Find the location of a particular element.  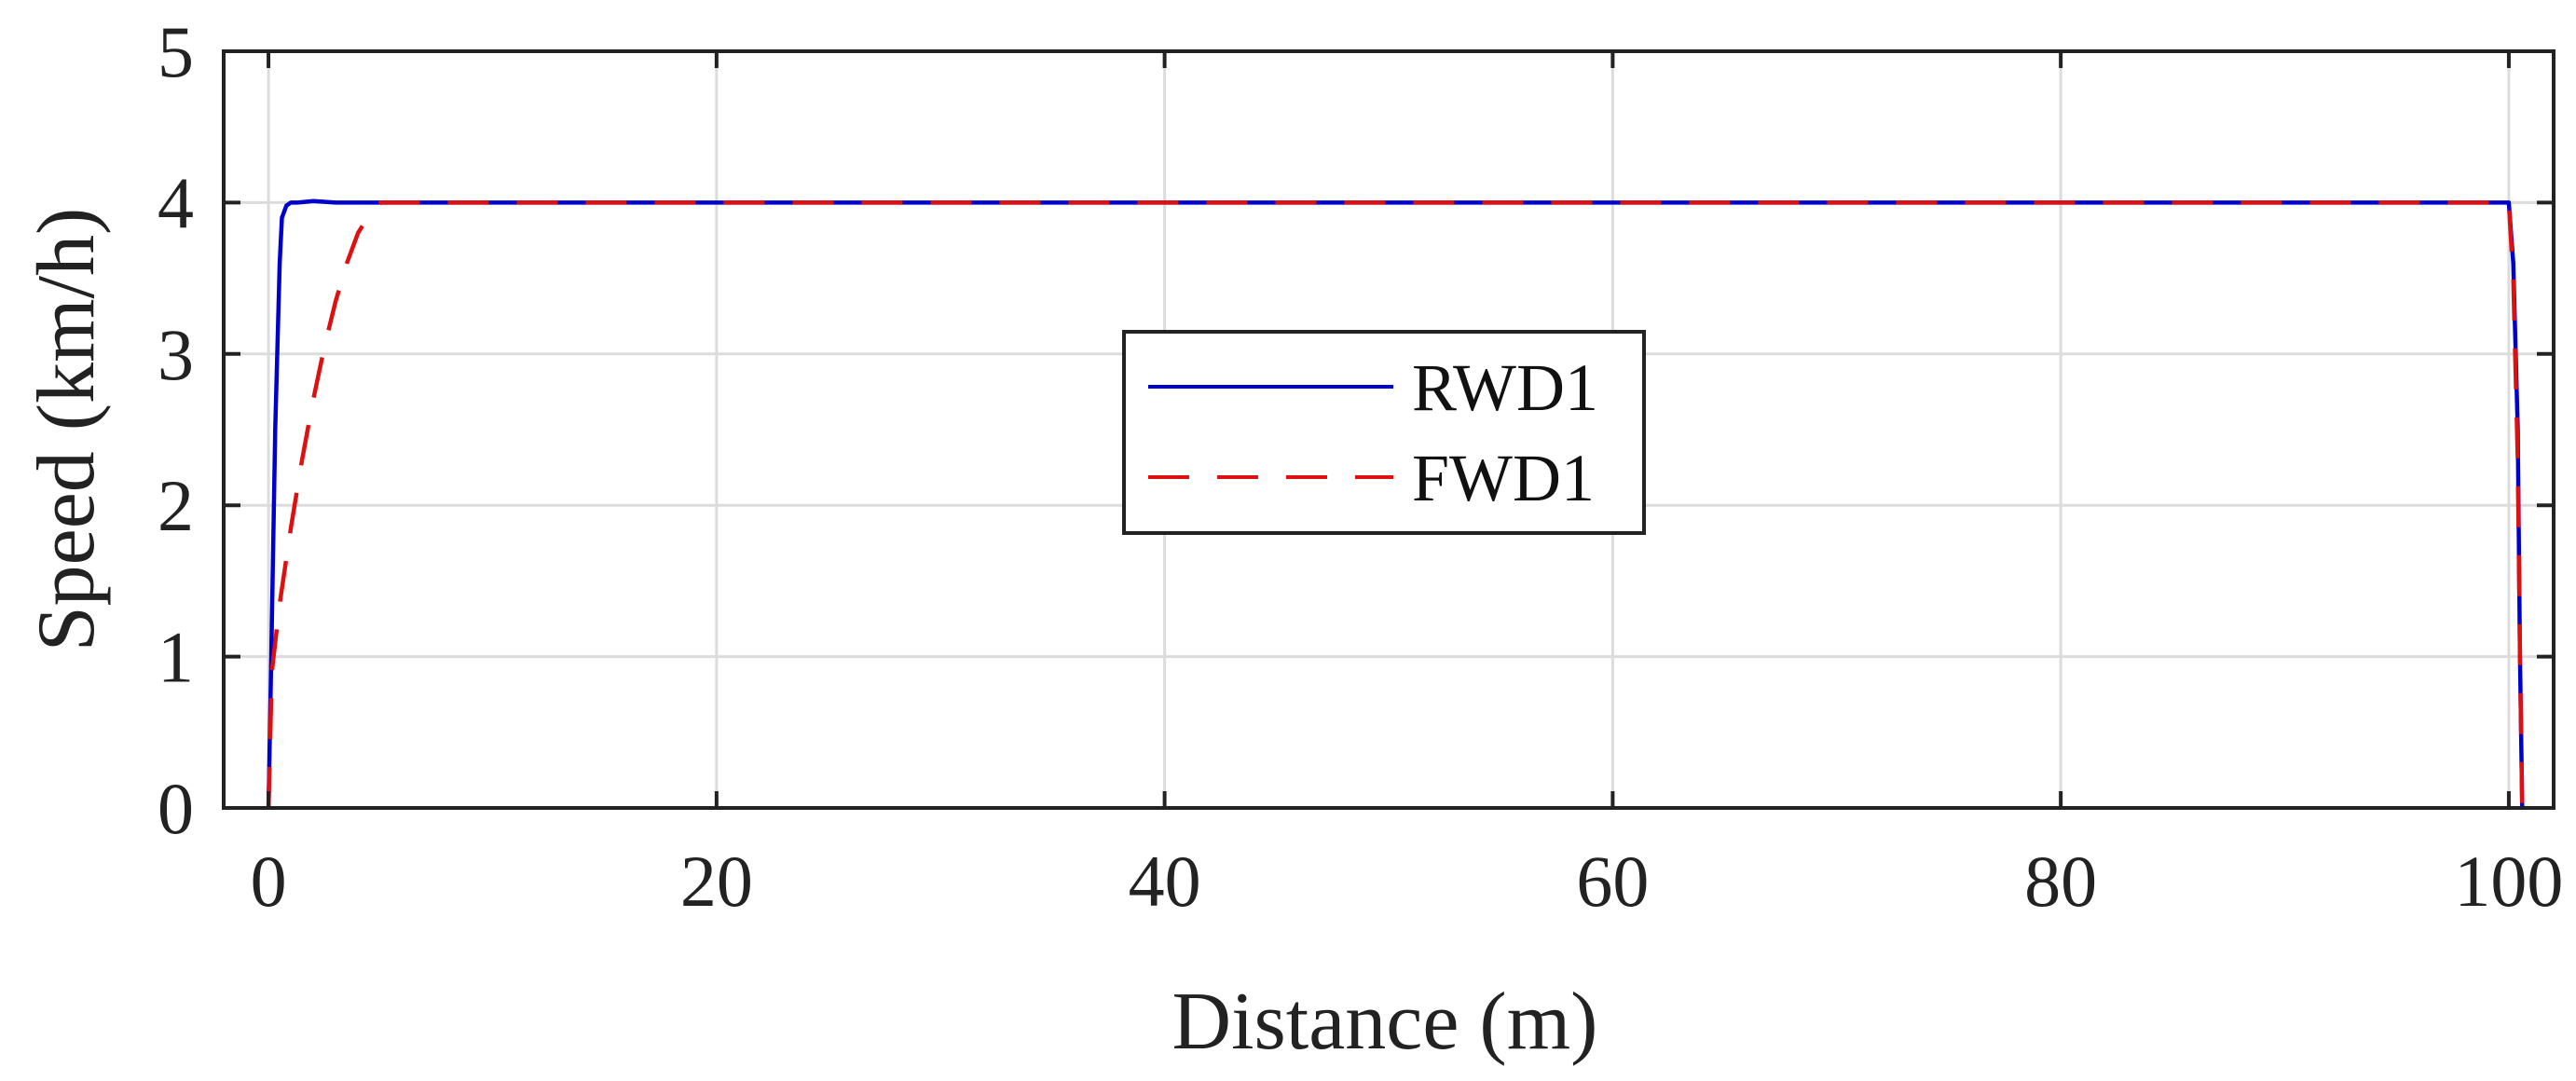

x-axis-title: Distance (m) is located at coordinates (1385, 1022).